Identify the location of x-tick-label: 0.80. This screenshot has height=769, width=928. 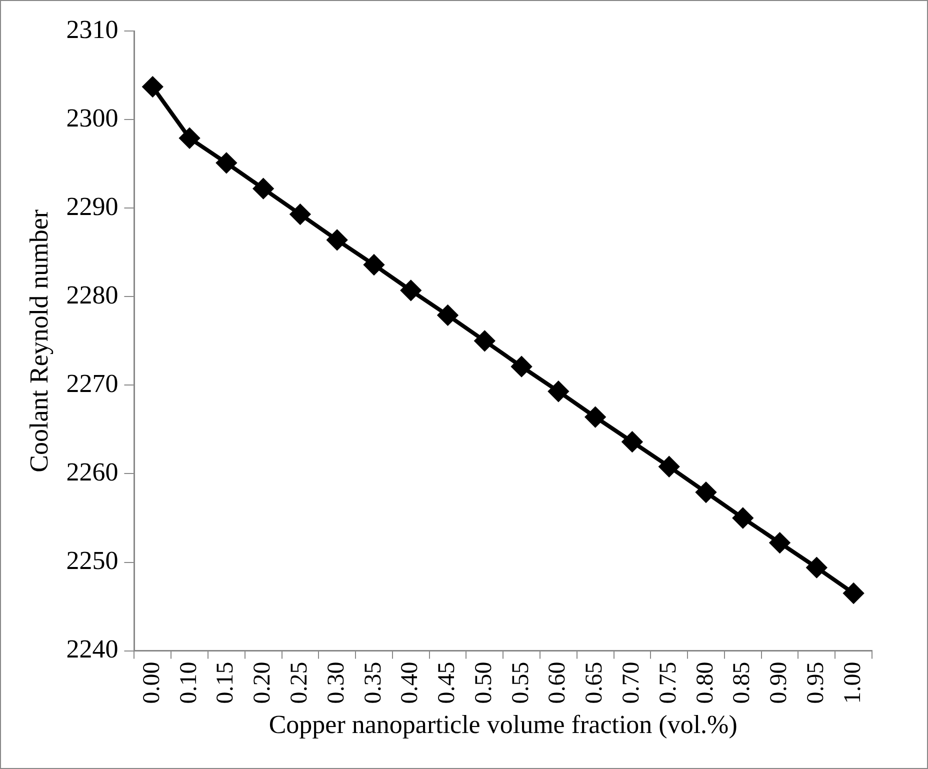
(705, 683).